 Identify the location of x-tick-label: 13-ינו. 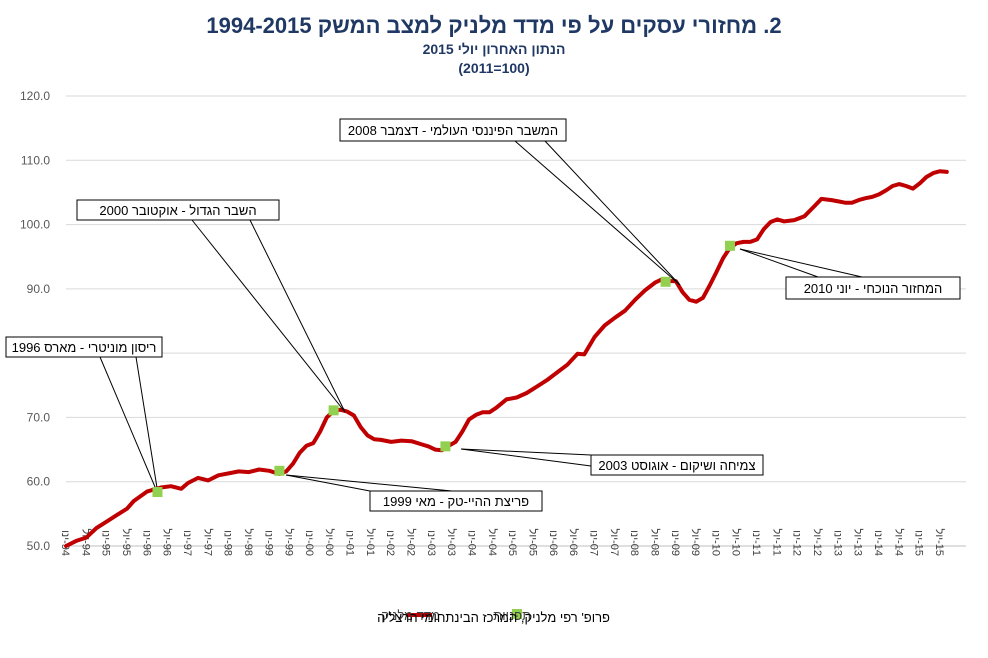
(837, 543).